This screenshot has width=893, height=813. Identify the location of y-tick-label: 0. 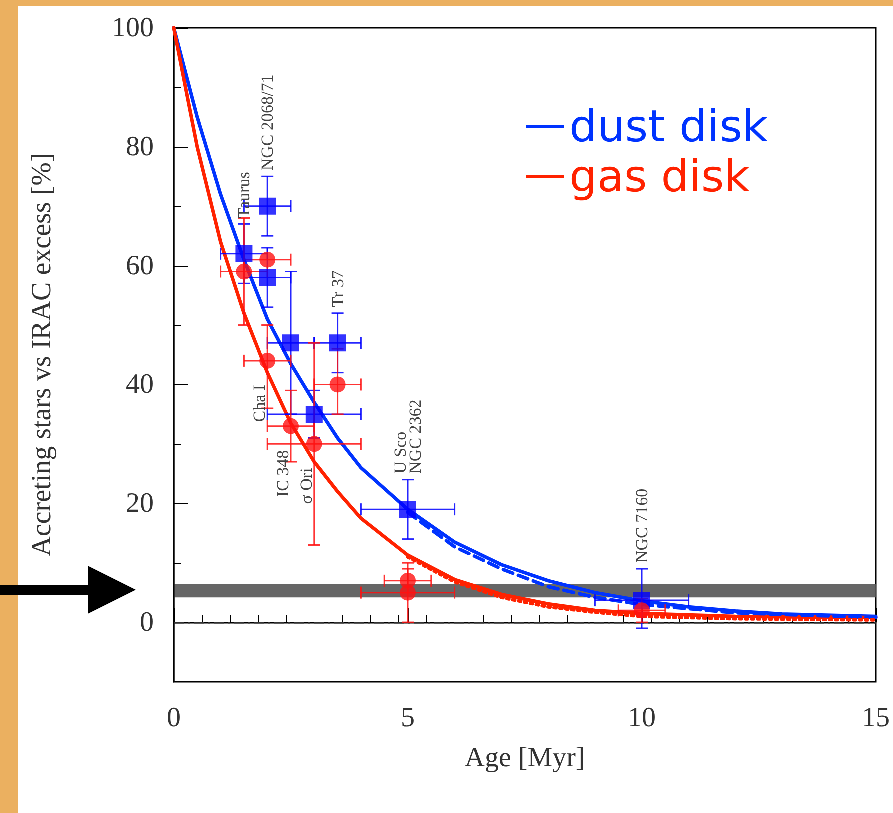
(147, 622).